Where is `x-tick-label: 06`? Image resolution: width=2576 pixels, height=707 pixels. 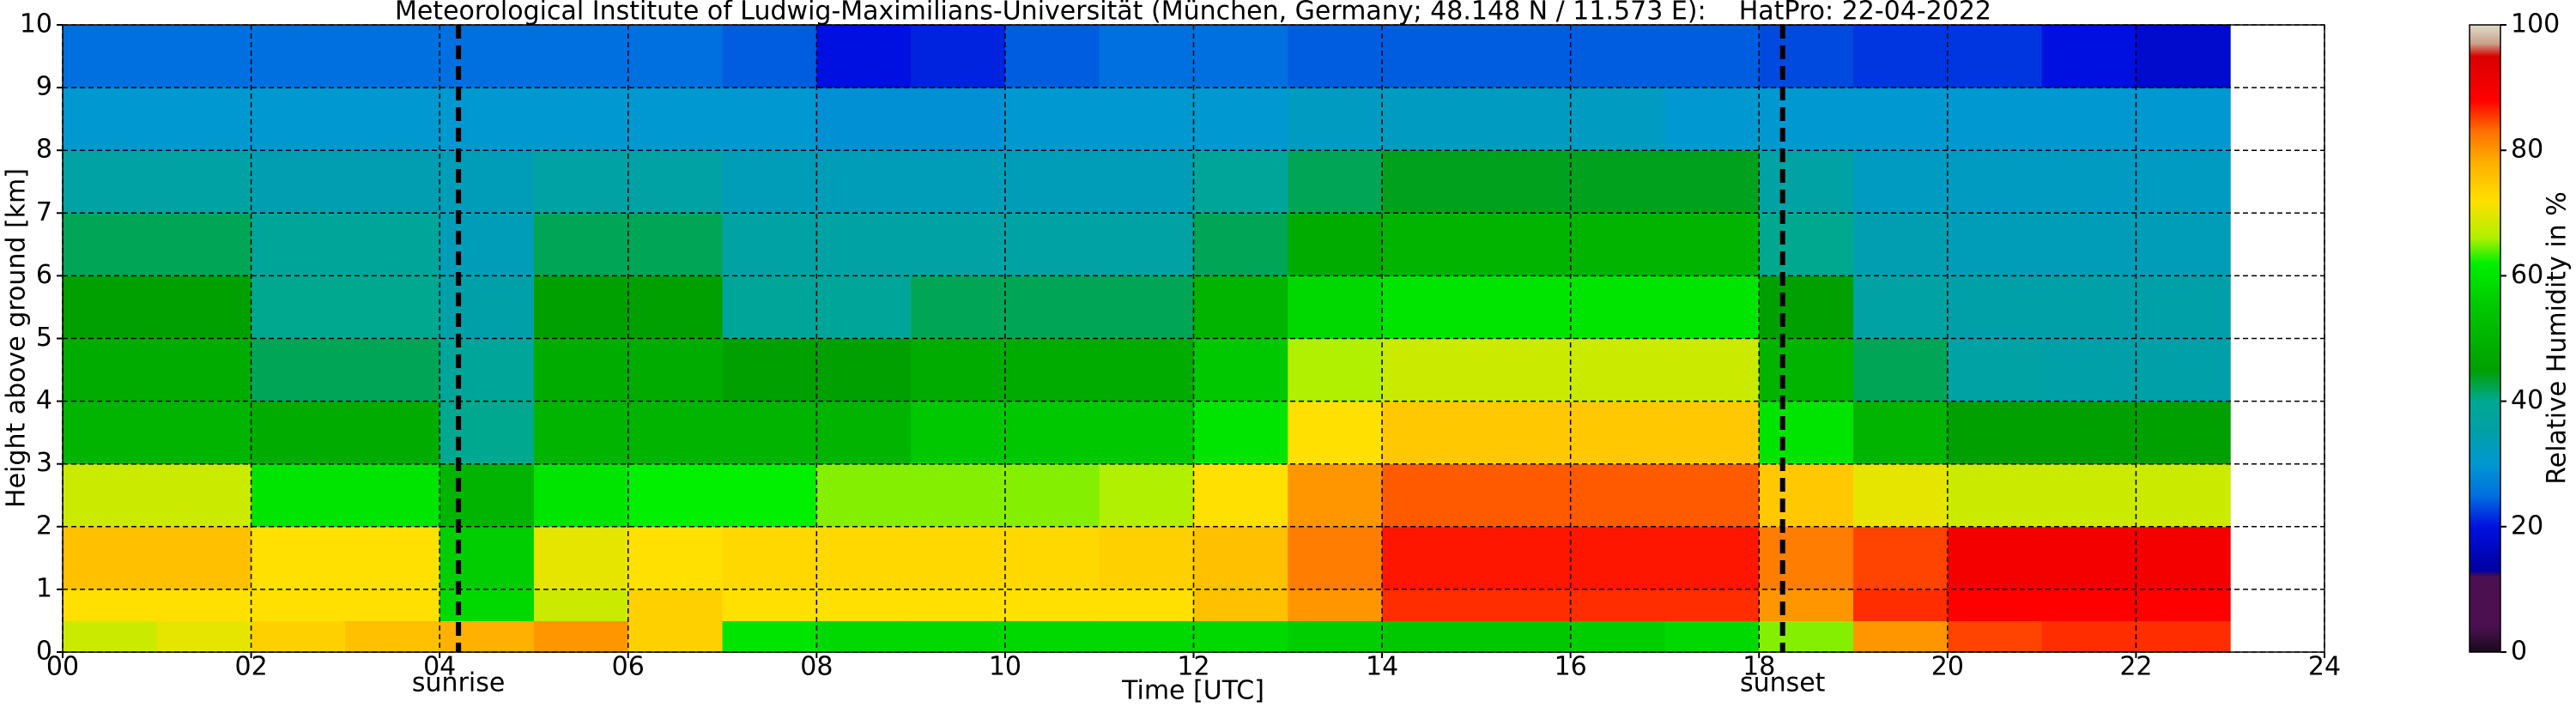 x-tick-label: 06 is located at coordinates (628, 667).